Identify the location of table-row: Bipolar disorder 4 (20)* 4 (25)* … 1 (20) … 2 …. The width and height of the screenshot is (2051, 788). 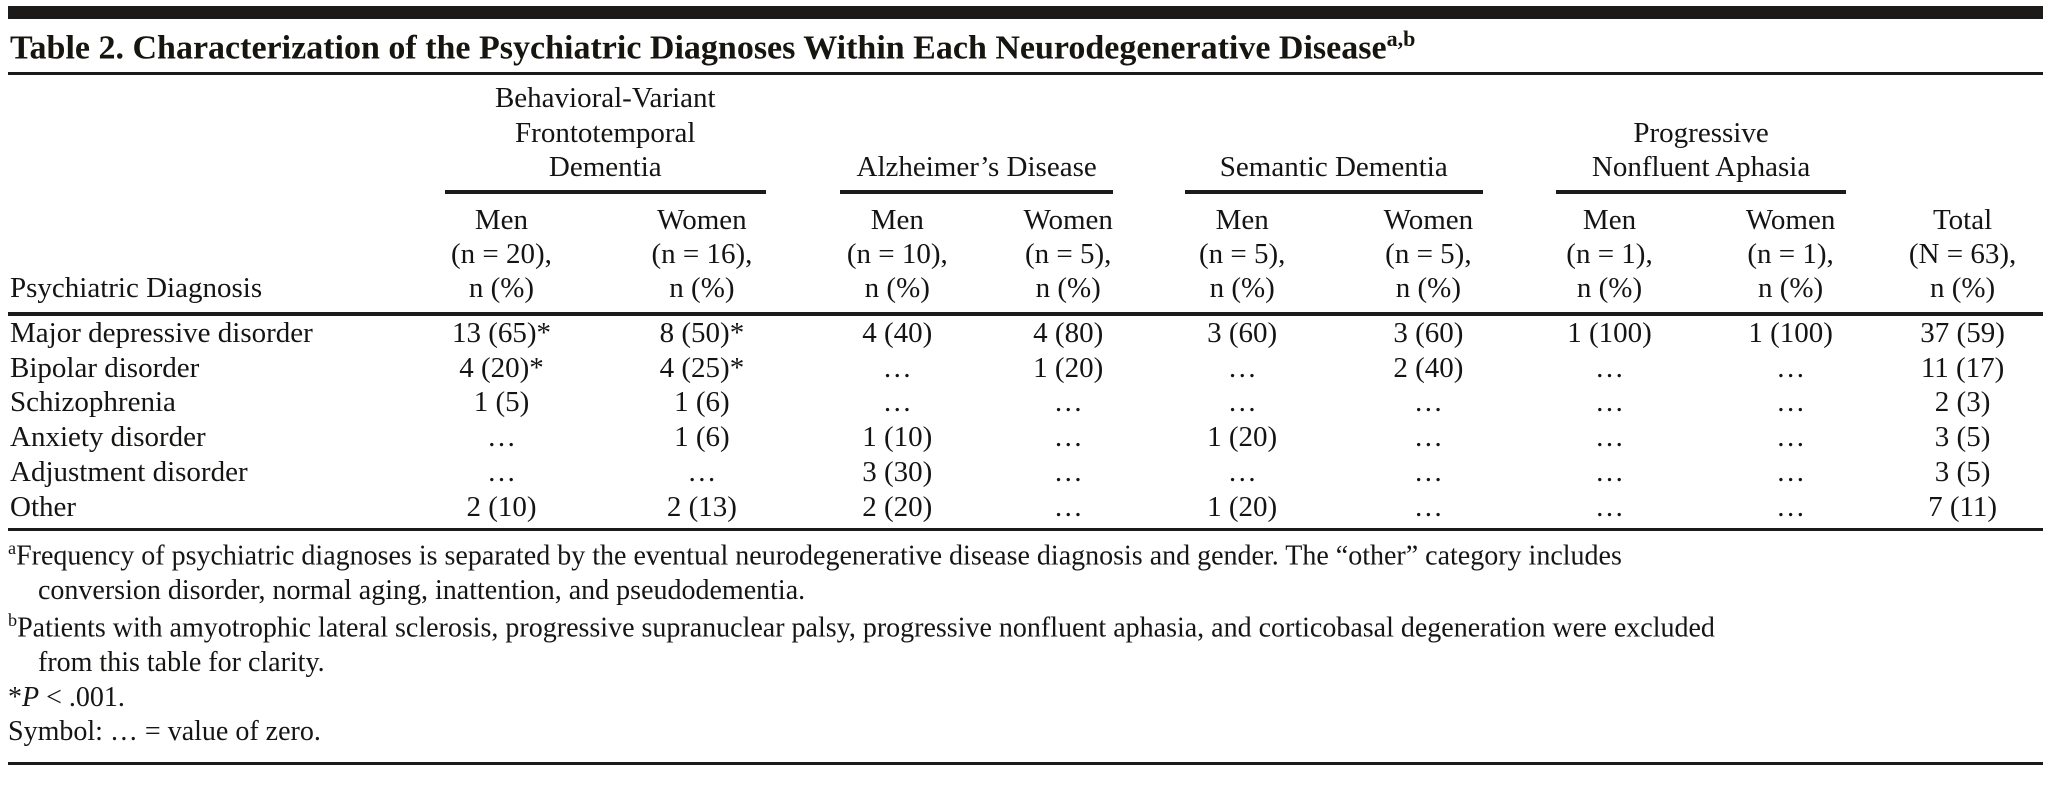
(1025, 368).